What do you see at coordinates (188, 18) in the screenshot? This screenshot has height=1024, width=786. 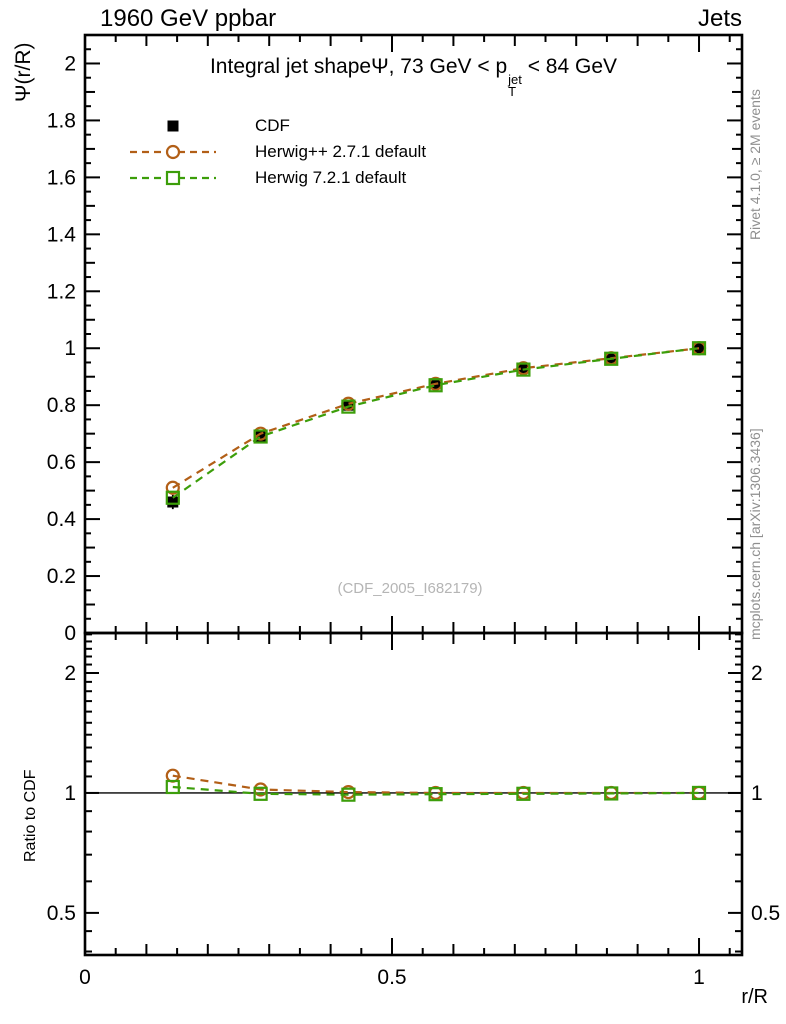 I see `beam-energy-label: 1960 GeV ppbar` at bounding box center [188, 18].